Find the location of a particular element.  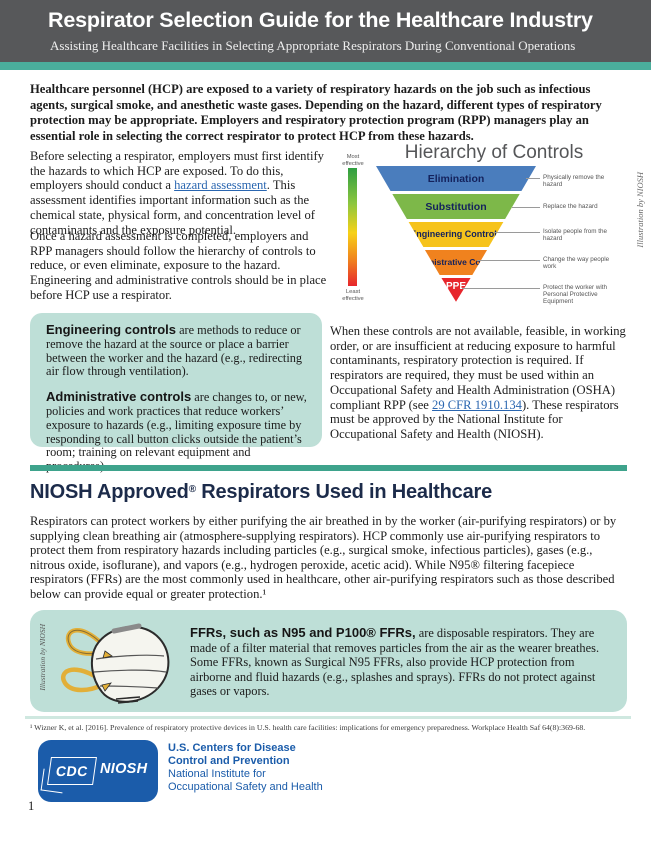

agency-line: Occupational Safety and Health is located at coordinates (245, 787).